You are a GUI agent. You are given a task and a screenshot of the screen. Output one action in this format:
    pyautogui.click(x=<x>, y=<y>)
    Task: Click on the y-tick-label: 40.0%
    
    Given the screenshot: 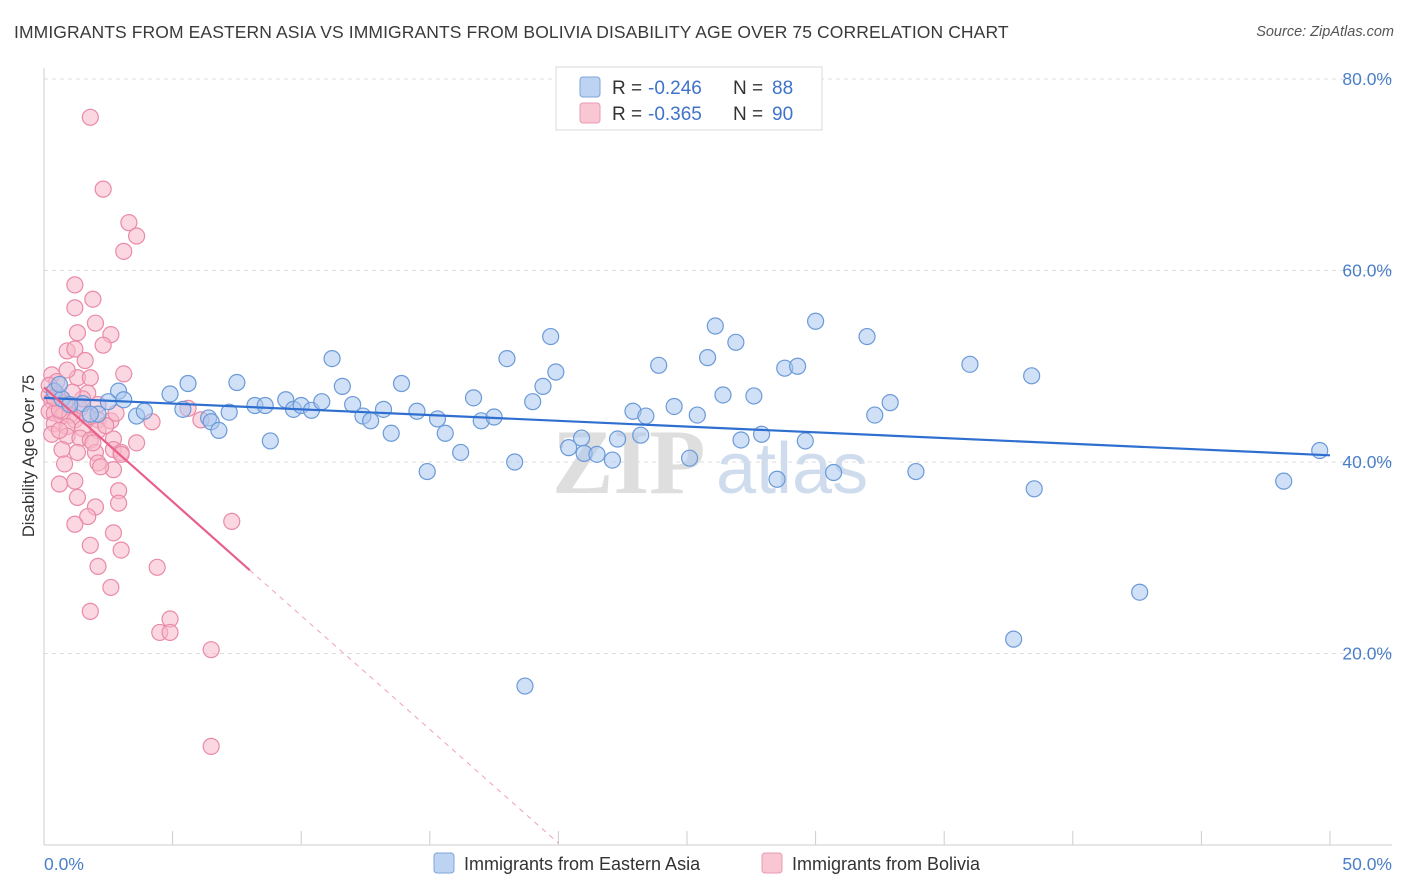 What is the action you would take?
    pyautogui.click(x=1367, y=462)
    